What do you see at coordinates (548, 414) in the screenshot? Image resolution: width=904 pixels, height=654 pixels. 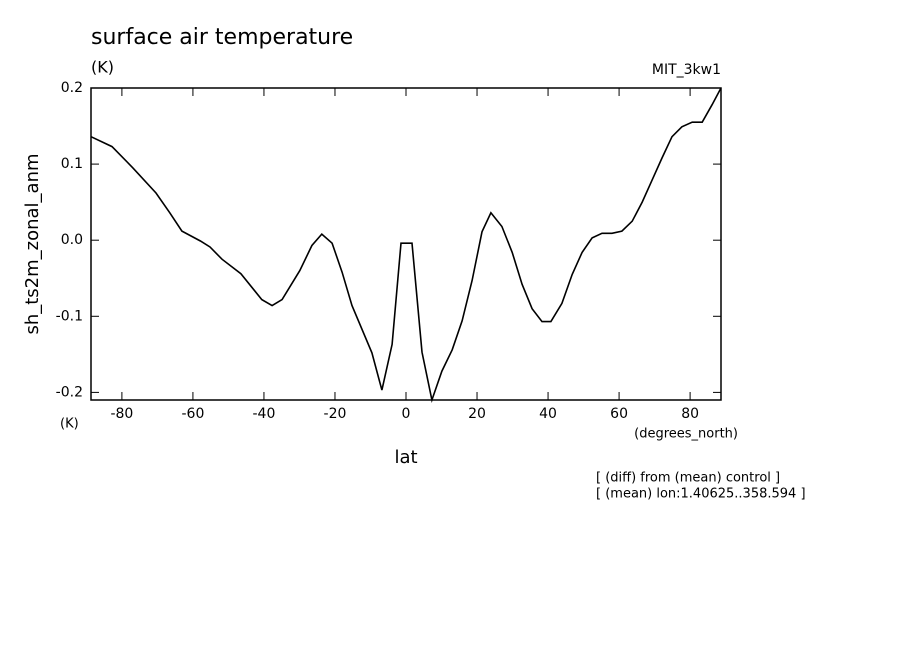 I see `x-tick-label: 40` at bounding box center [548, 414].